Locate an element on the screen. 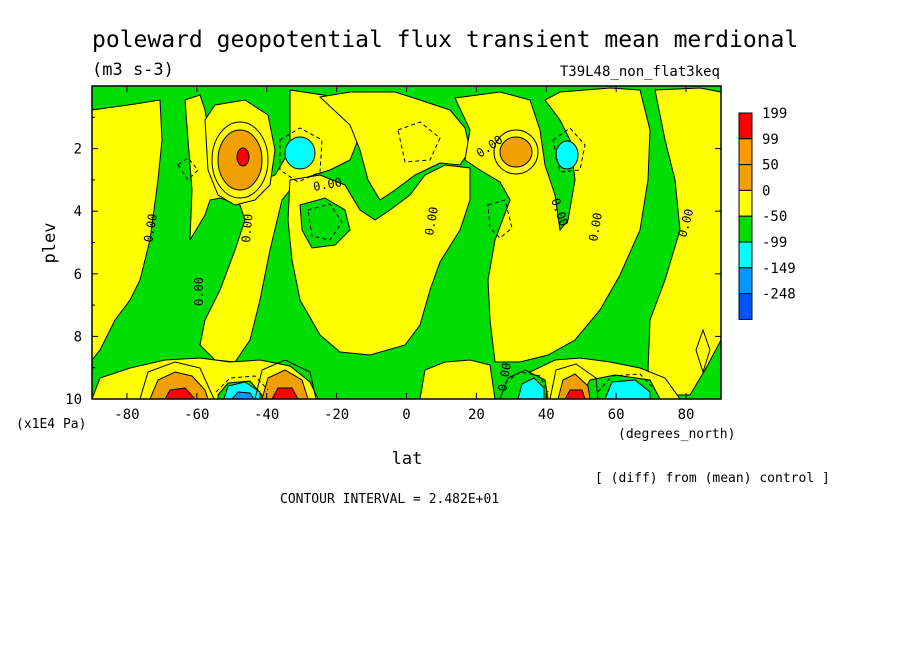 This screenshot has width=904, height=654. contour-label-3: 0.00 is located at coordinates (247, 228).